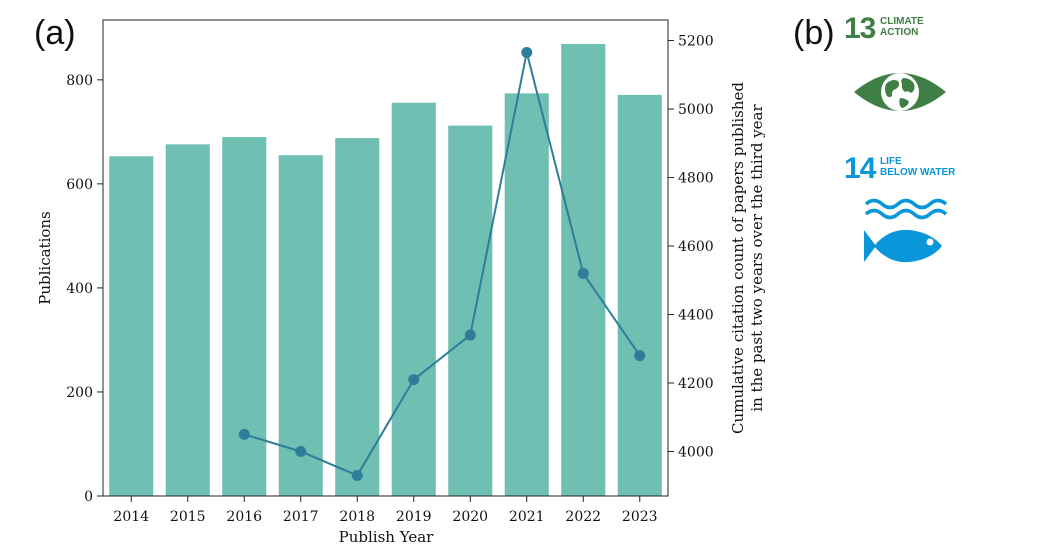  I want to click on sdg-14-title-line2: BELOW WATER, so click(918, 172).